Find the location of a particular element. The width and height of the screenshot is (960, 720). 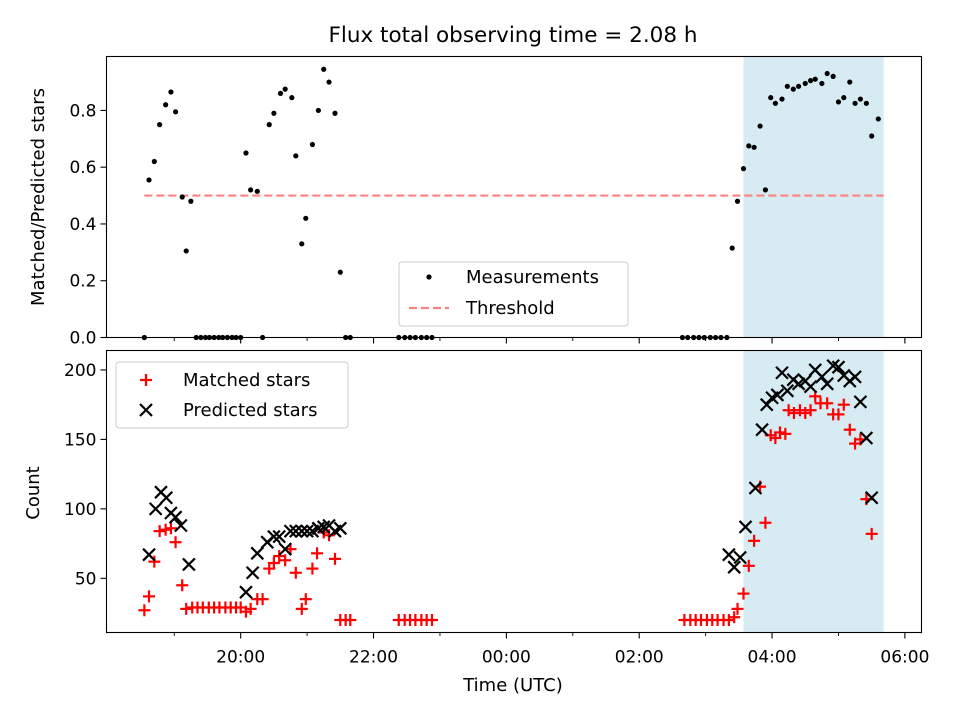

y-tick-label: 0.0 is located at coordinates (82, 339).